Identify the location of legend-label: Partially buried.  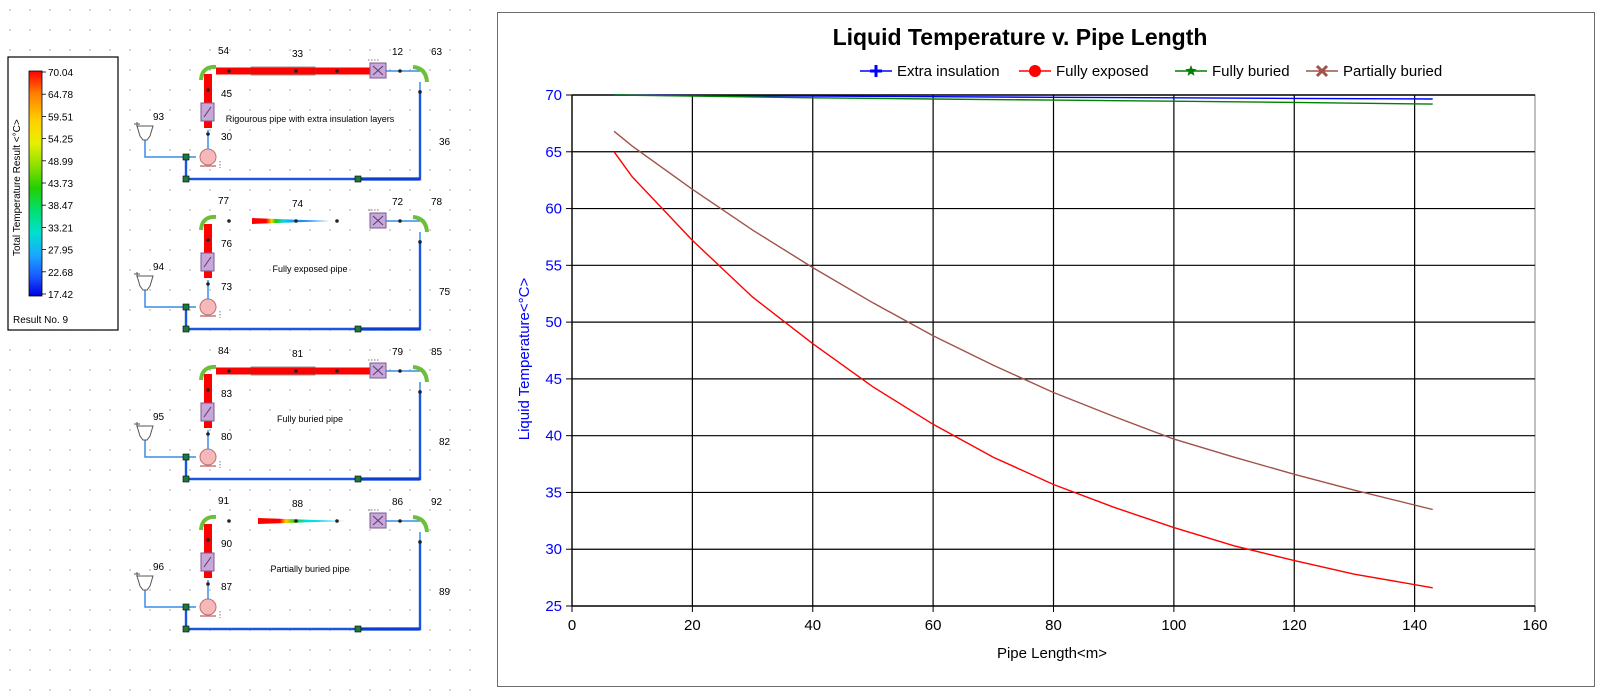
(1392, 71).